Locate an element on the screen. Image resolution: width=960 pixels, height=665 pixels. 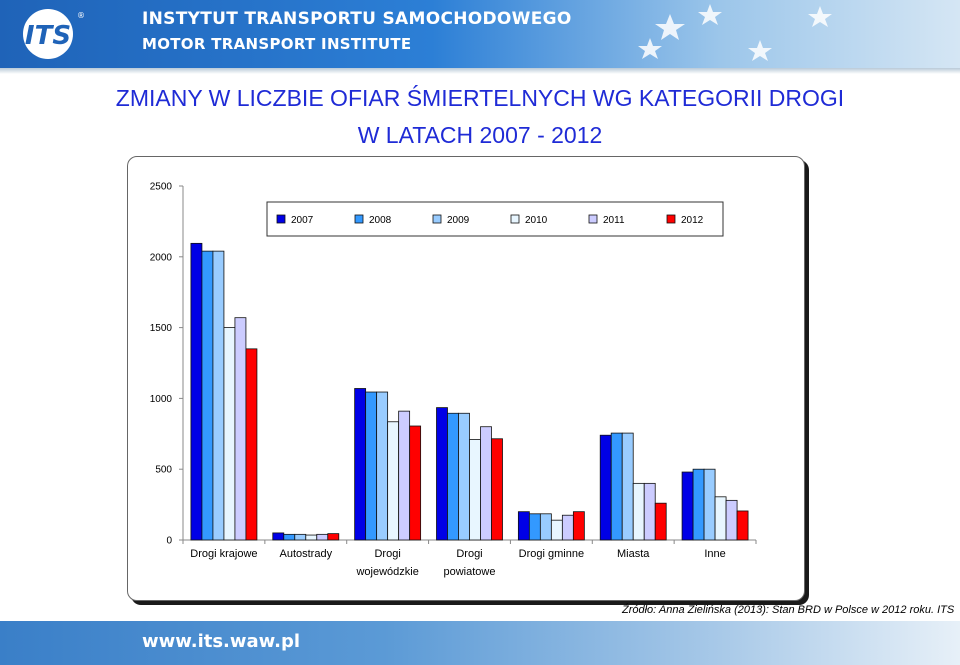
x-tick-label: Autostrady is located at coordinates (305, 554).